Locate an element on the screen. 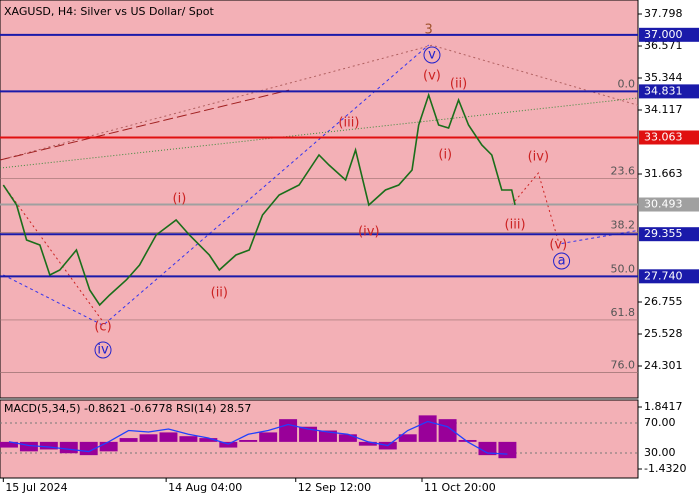  y-tick-label: 35.344 is located at coordinates (663, 77).